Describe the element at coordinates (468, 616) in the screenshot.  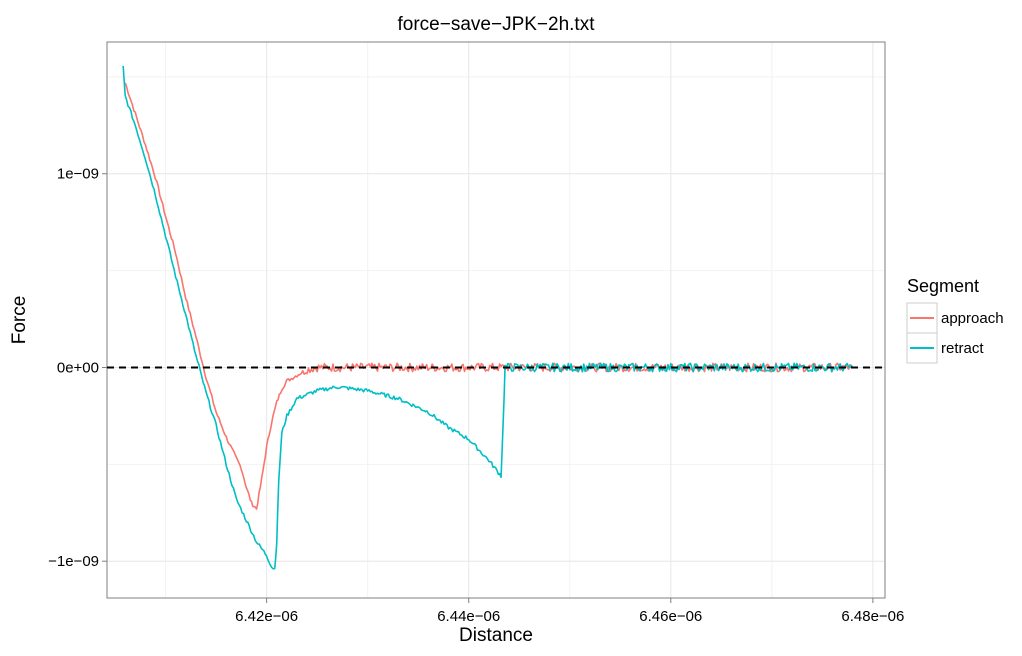
I see `x-tick-label: 6.44e−06` at that location.